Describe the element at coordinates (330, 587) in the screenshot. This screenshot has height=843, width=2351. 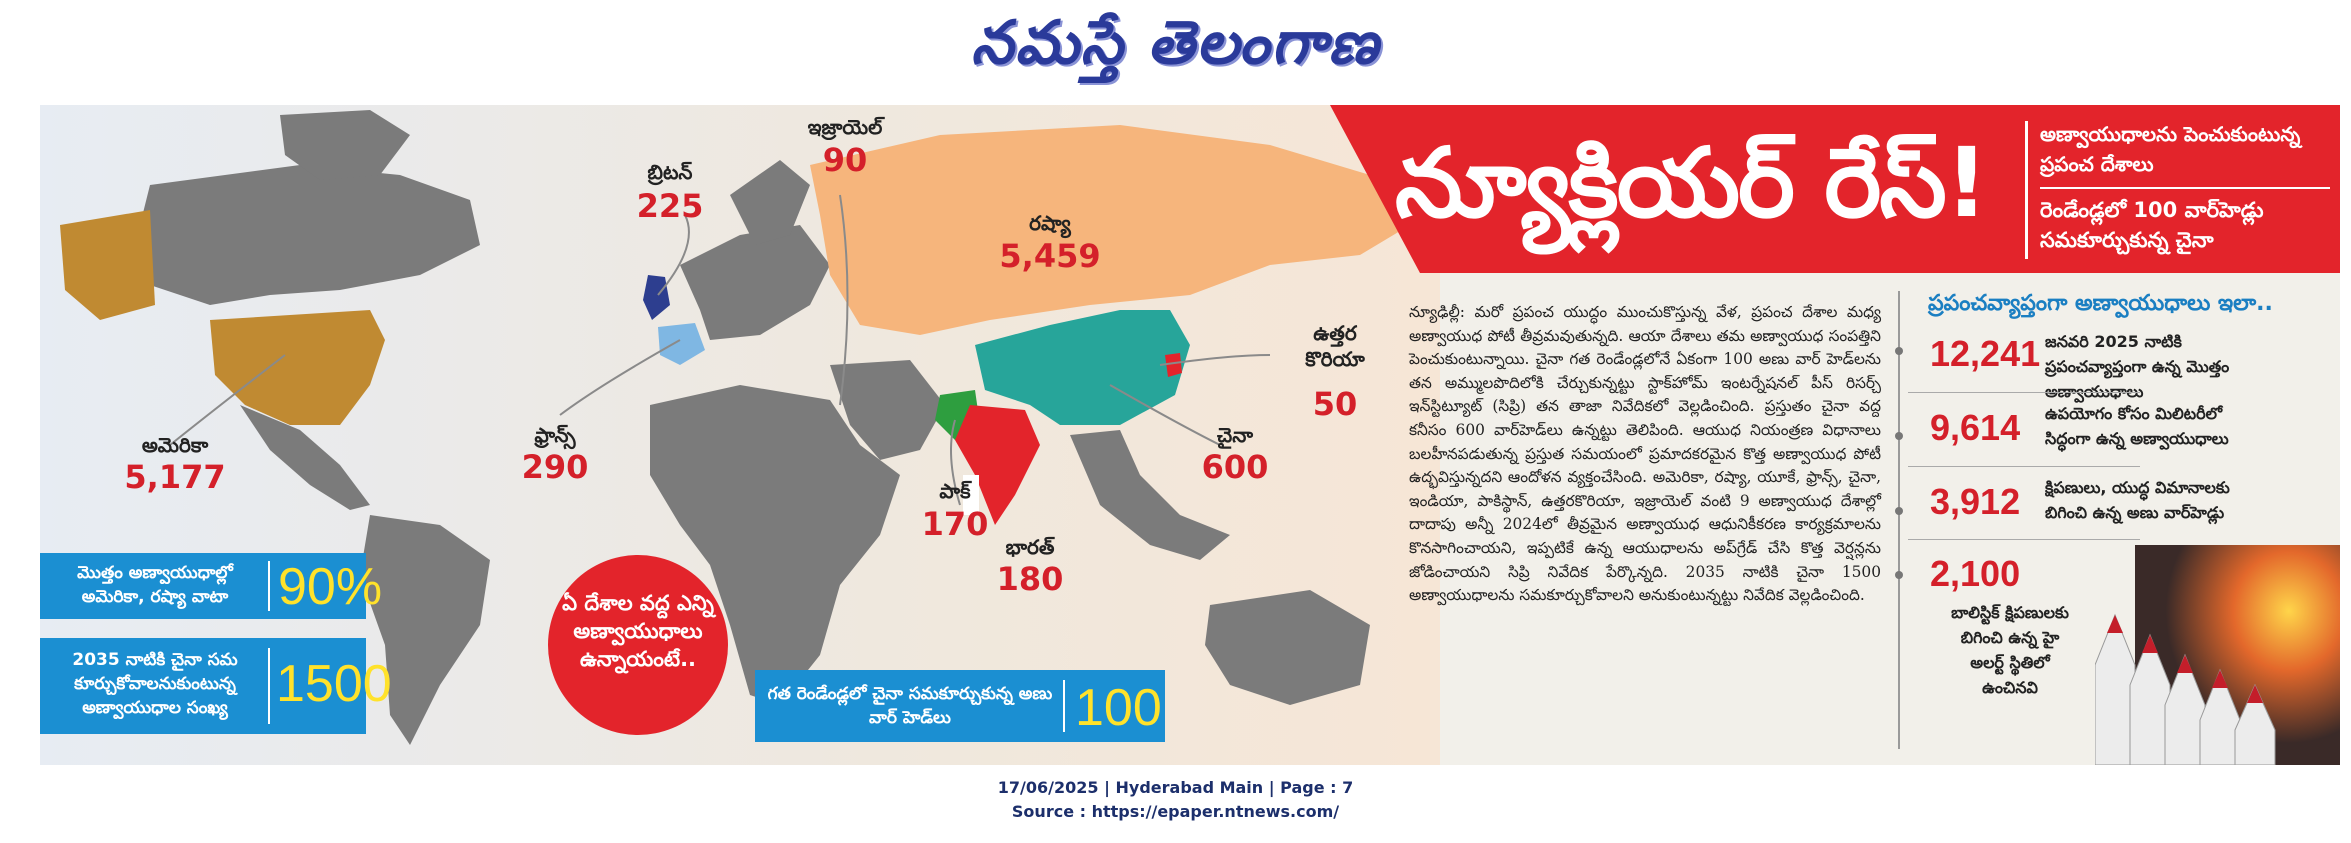
I see `info-box-value: 90%` at that location.